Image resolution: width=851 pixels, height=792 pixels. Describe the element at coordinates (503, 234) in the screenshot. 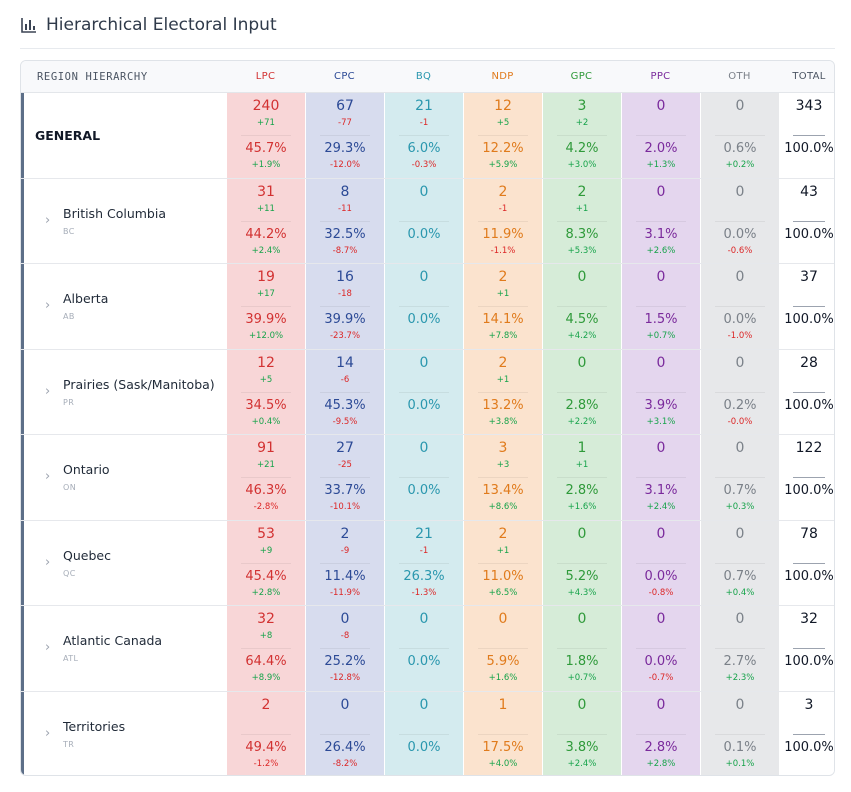

I see `vote-share: 11.9%` at that location.